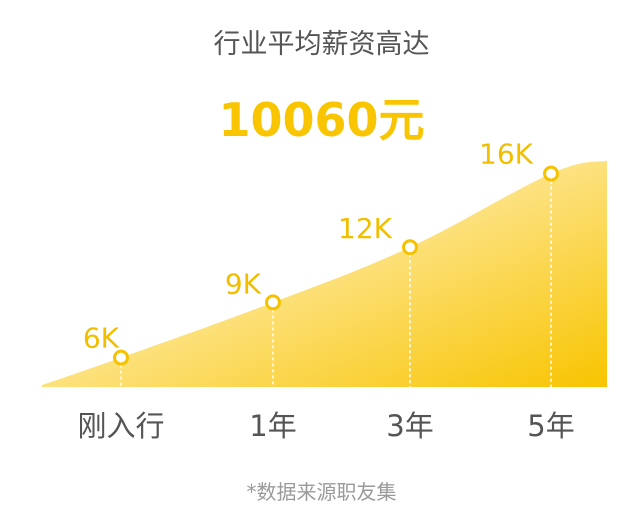  I want to click on data-label: 12K, so click(365, 228).